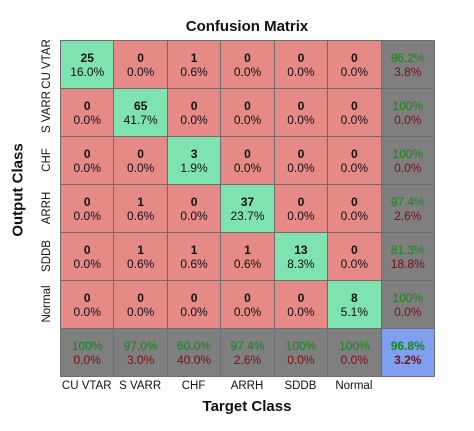 The image size is (474, 431). What do you see at coordinates (87, 57) in the screenshot?
I see `cell-count: 25` at bounding box center [87, 57].